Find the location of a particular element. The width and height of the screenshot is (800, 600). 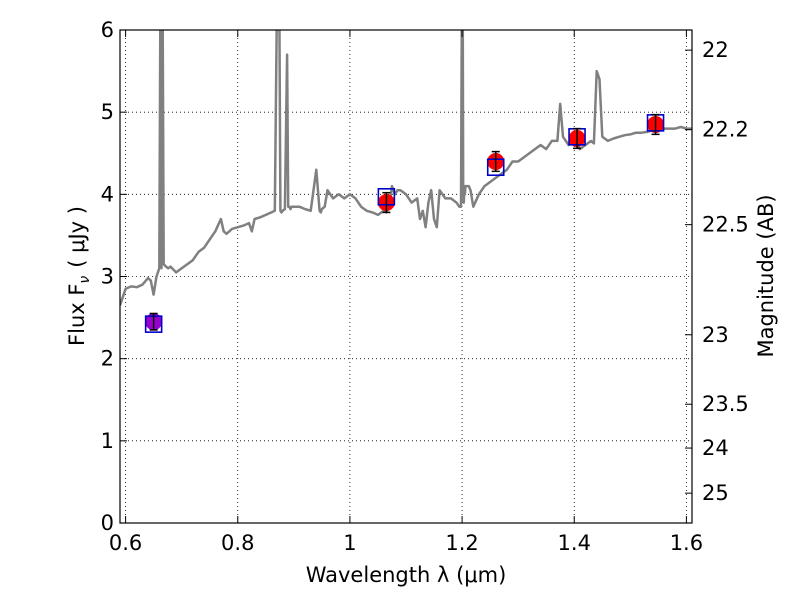

y2-tick-label: 22 is located at coordinates (715, 50).